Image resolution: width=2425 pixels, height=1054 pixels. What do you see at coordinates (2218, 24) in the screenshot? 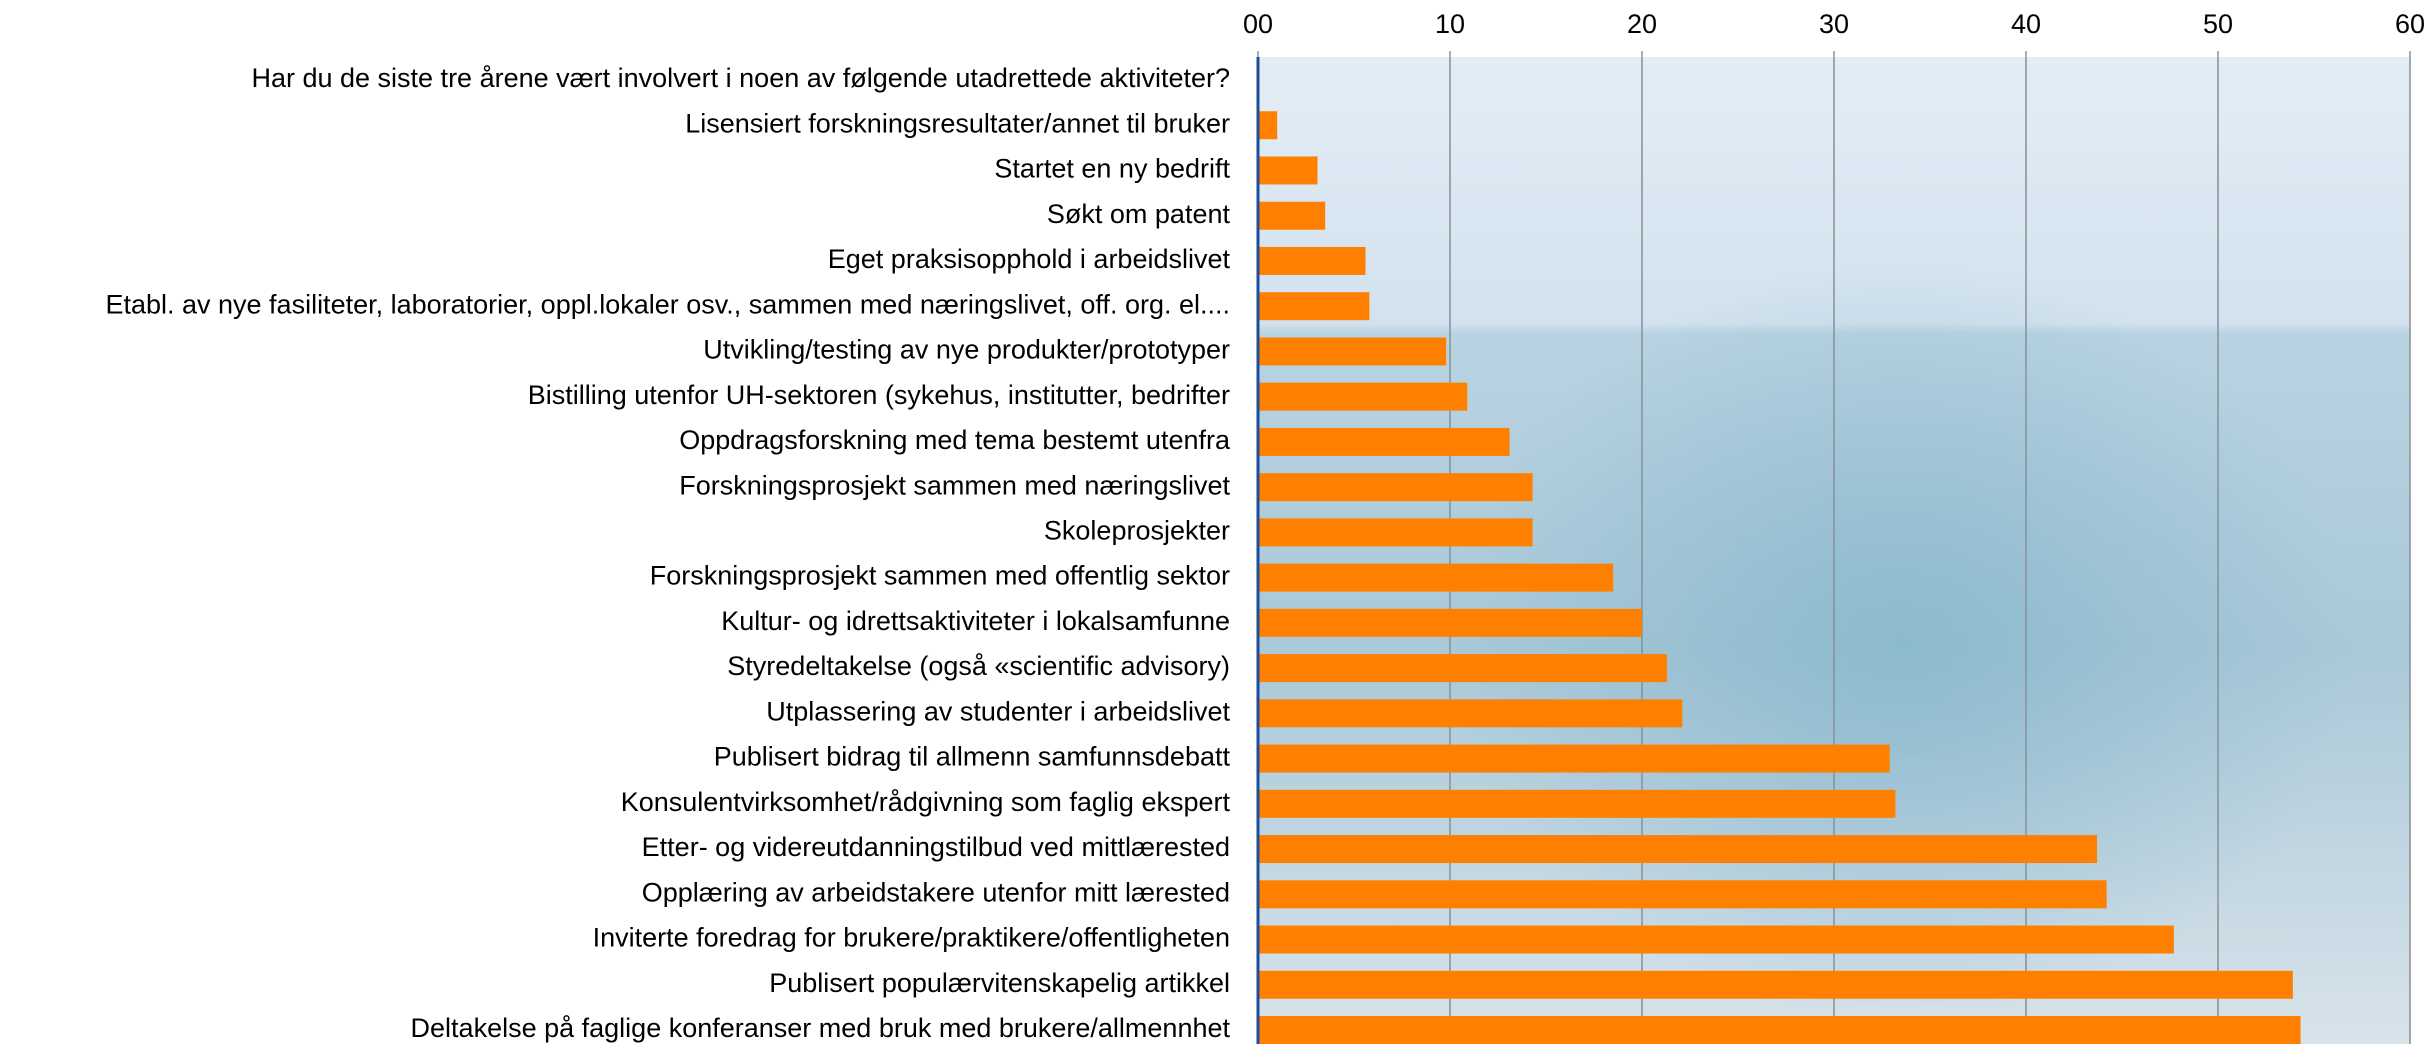
I see `x-tick-label: 50` at bounding box center [2218, 24].